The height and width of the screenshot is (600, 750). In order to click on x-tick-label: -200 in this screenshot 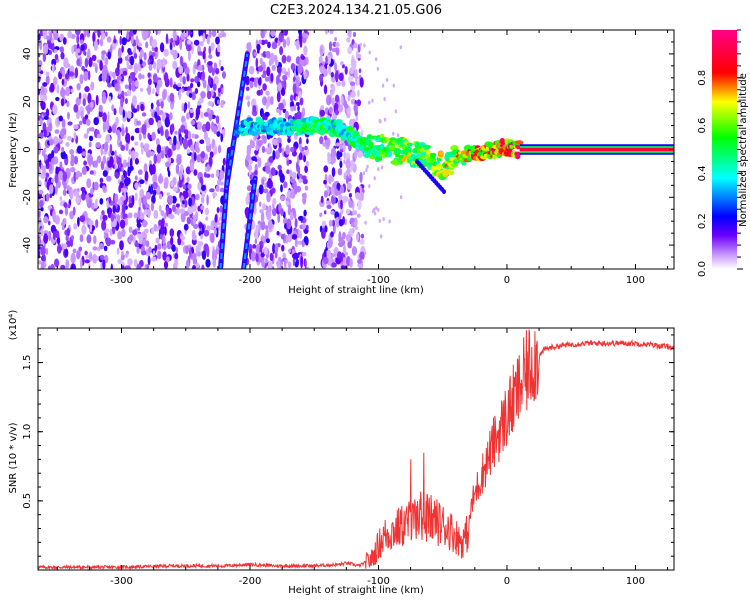, I will do `click(250, 280)`.